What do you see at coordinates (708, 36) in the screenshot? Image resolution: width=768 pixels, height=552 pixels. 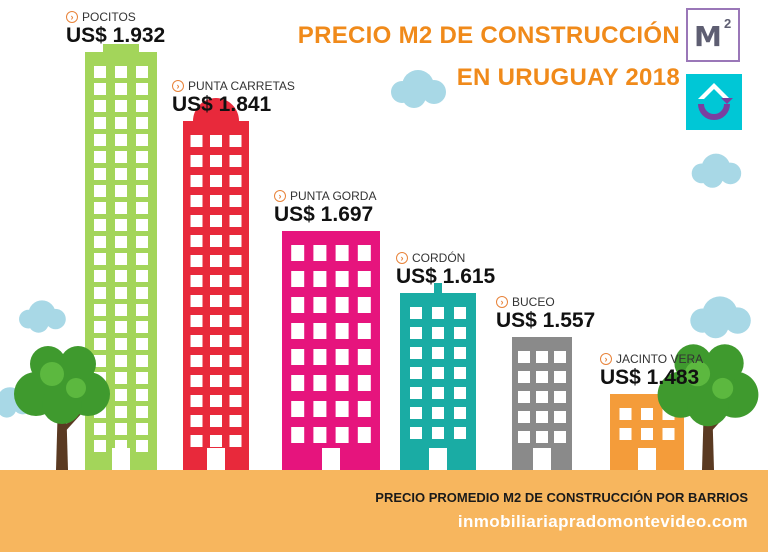 I see `m2-logo-letter: M` at bounding box center [708, 36].